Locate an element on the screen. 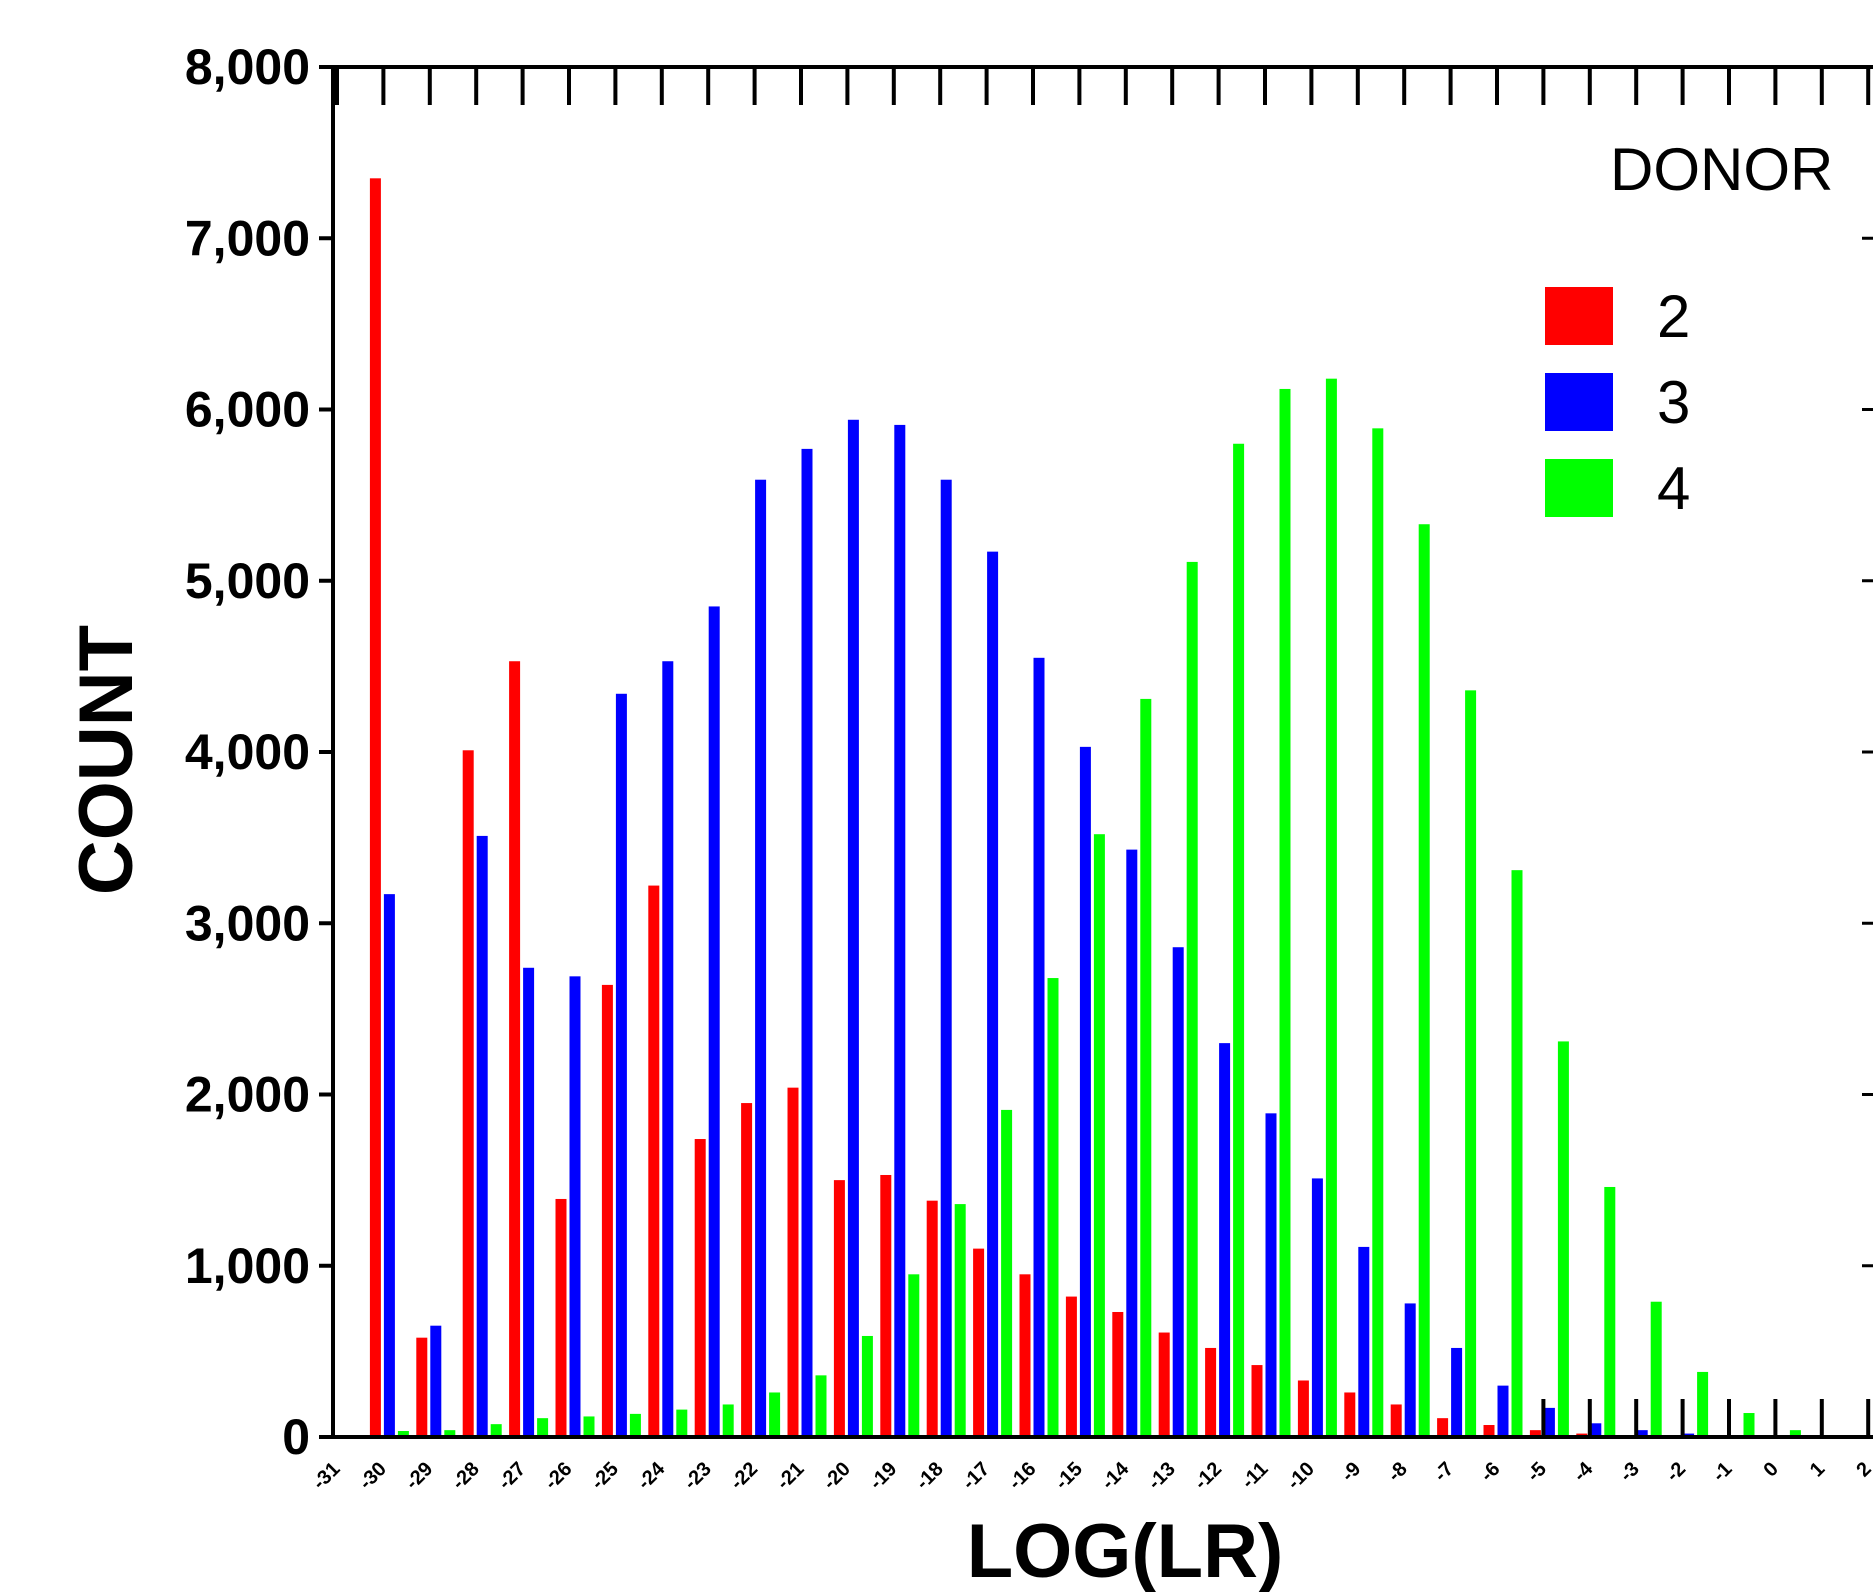 The width and height of the screenshot is (1873, 1592). y-tick-label: 1,000 is located at coordinates (247, 1266).